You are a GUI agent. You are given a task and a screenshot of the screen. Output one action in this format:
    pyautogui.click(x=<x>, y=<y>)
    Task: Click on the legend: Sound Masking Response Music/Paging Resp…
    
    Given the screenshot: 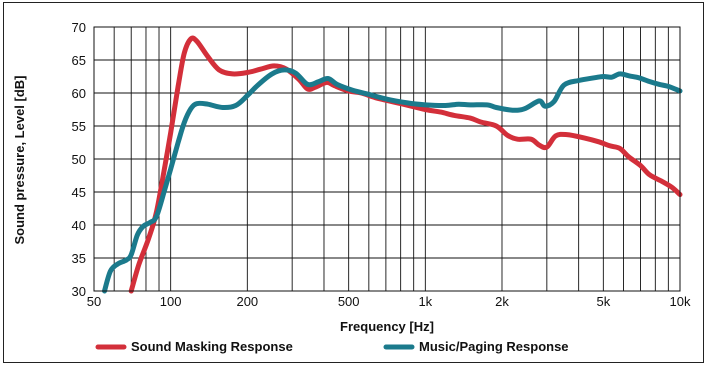 What is the action you would take?
    pyautogui.click(x=332, y=346)
    